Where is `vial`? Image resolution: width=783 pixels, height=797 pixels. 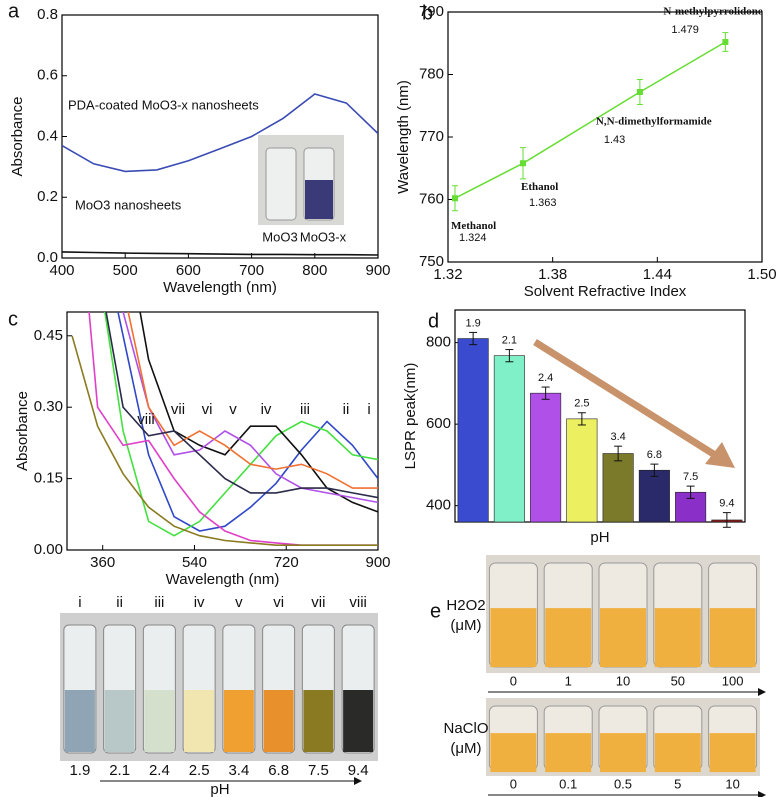 vial is located at coordinates (281, 184).